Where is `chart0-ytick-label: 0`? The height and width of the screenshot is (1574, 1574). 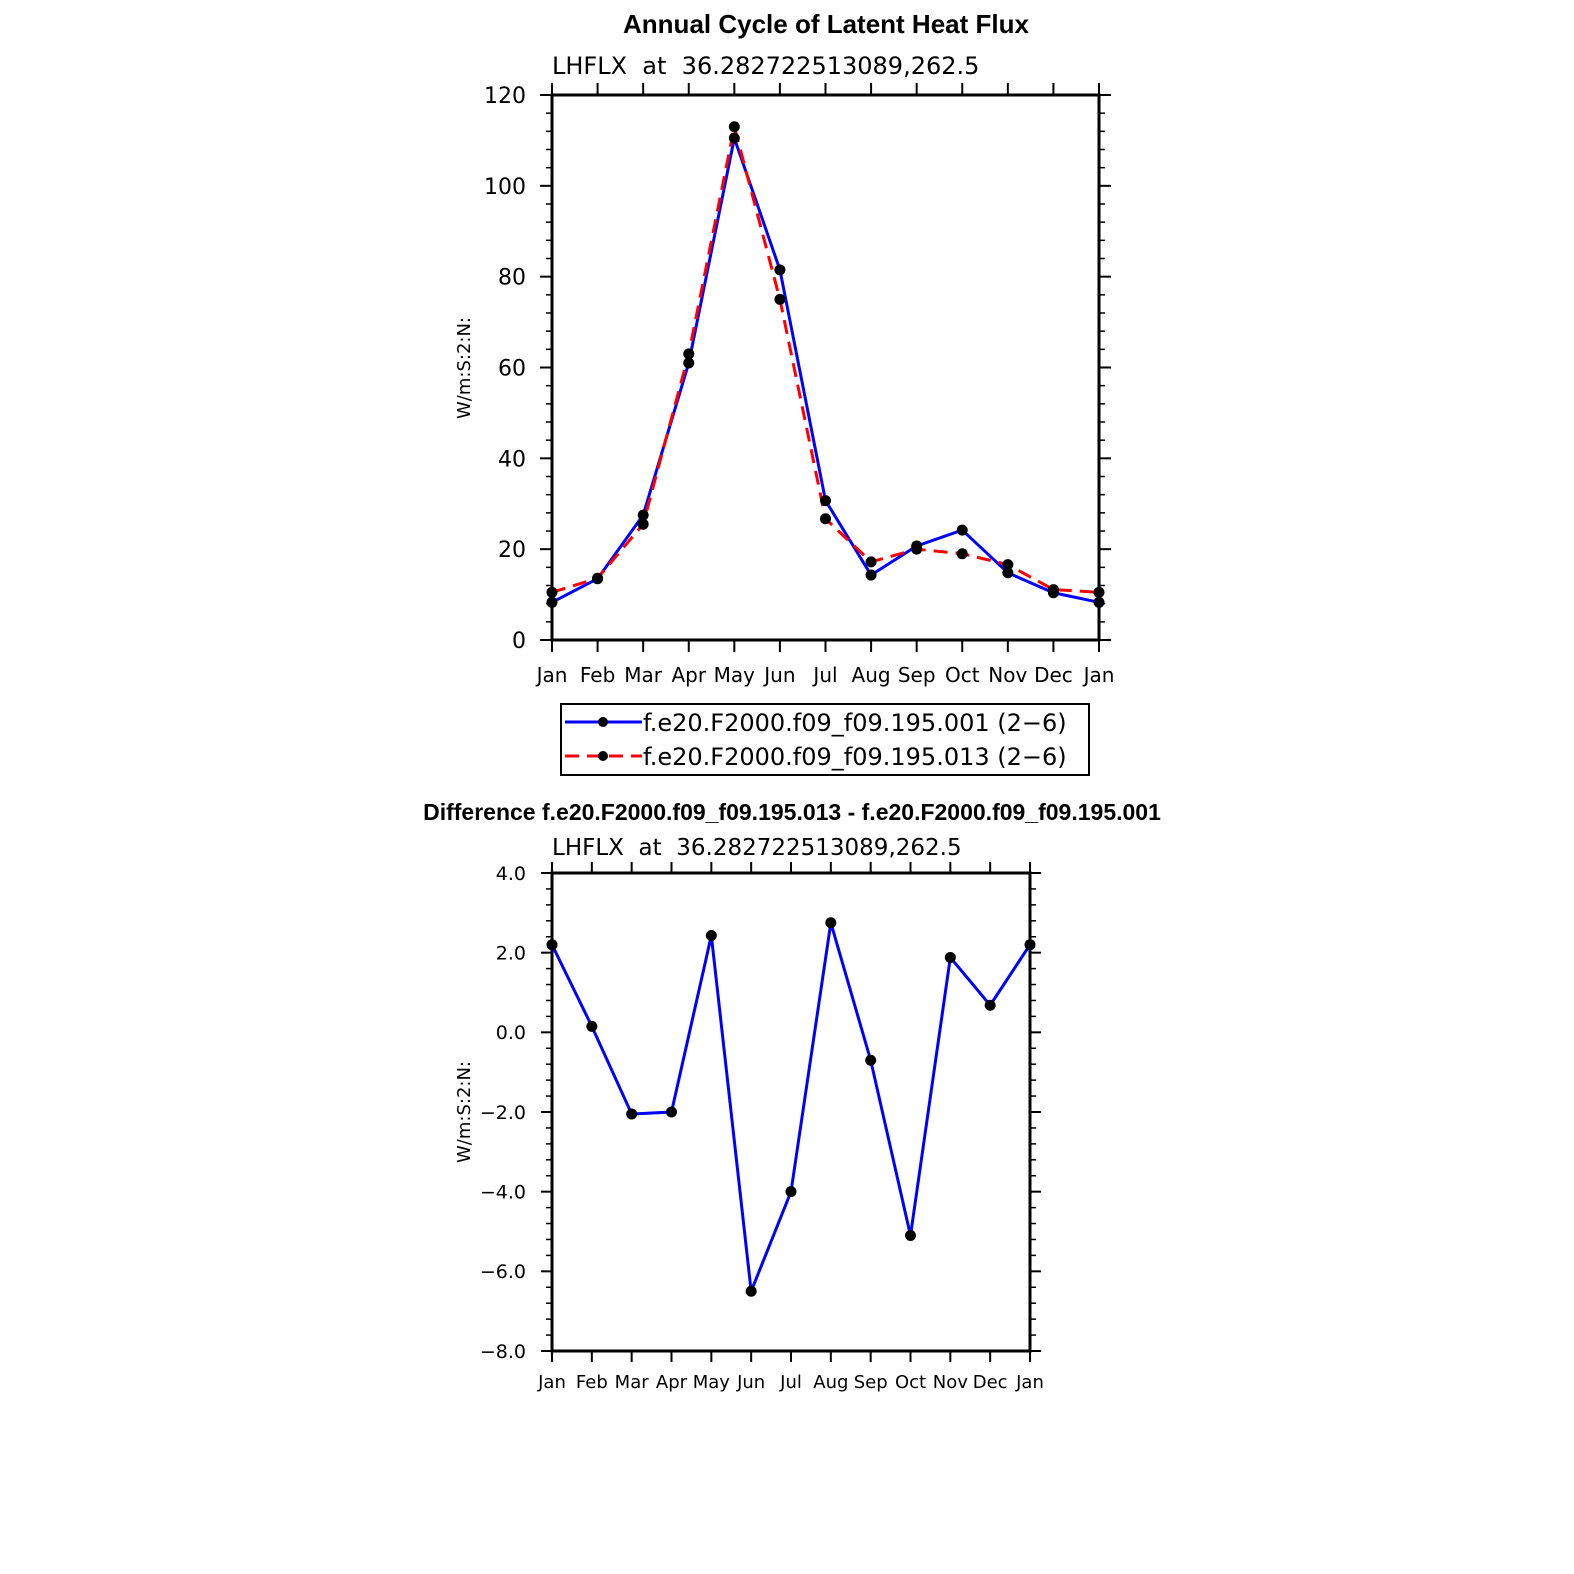
chart0-ytick-label: 0 is located at coordinates (519, 641).